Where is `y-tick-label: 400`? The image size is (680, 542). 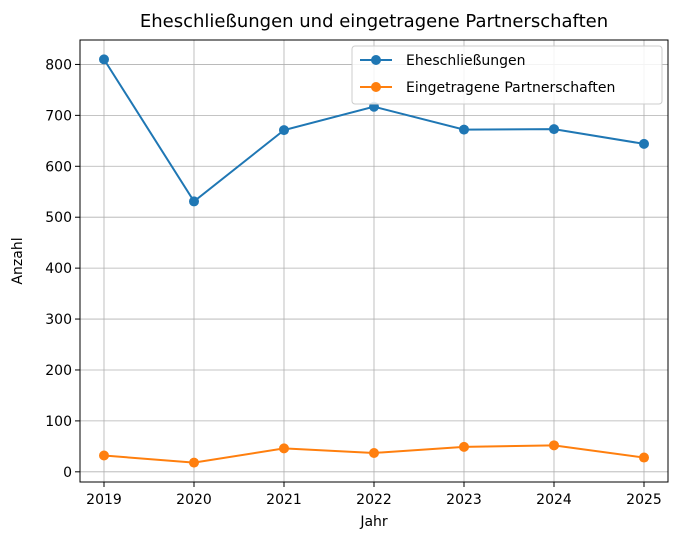 y-tick-label: 400 is located at coordinates (58, 269).